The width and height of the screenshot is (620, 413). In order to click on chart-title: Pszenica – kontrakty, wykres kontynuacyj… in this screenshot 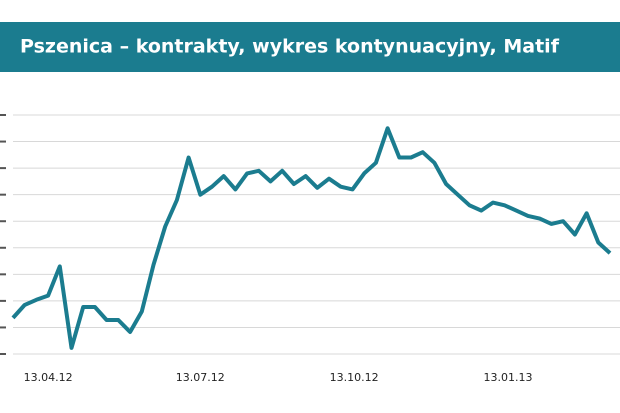, I will do `click(290, 47)`.